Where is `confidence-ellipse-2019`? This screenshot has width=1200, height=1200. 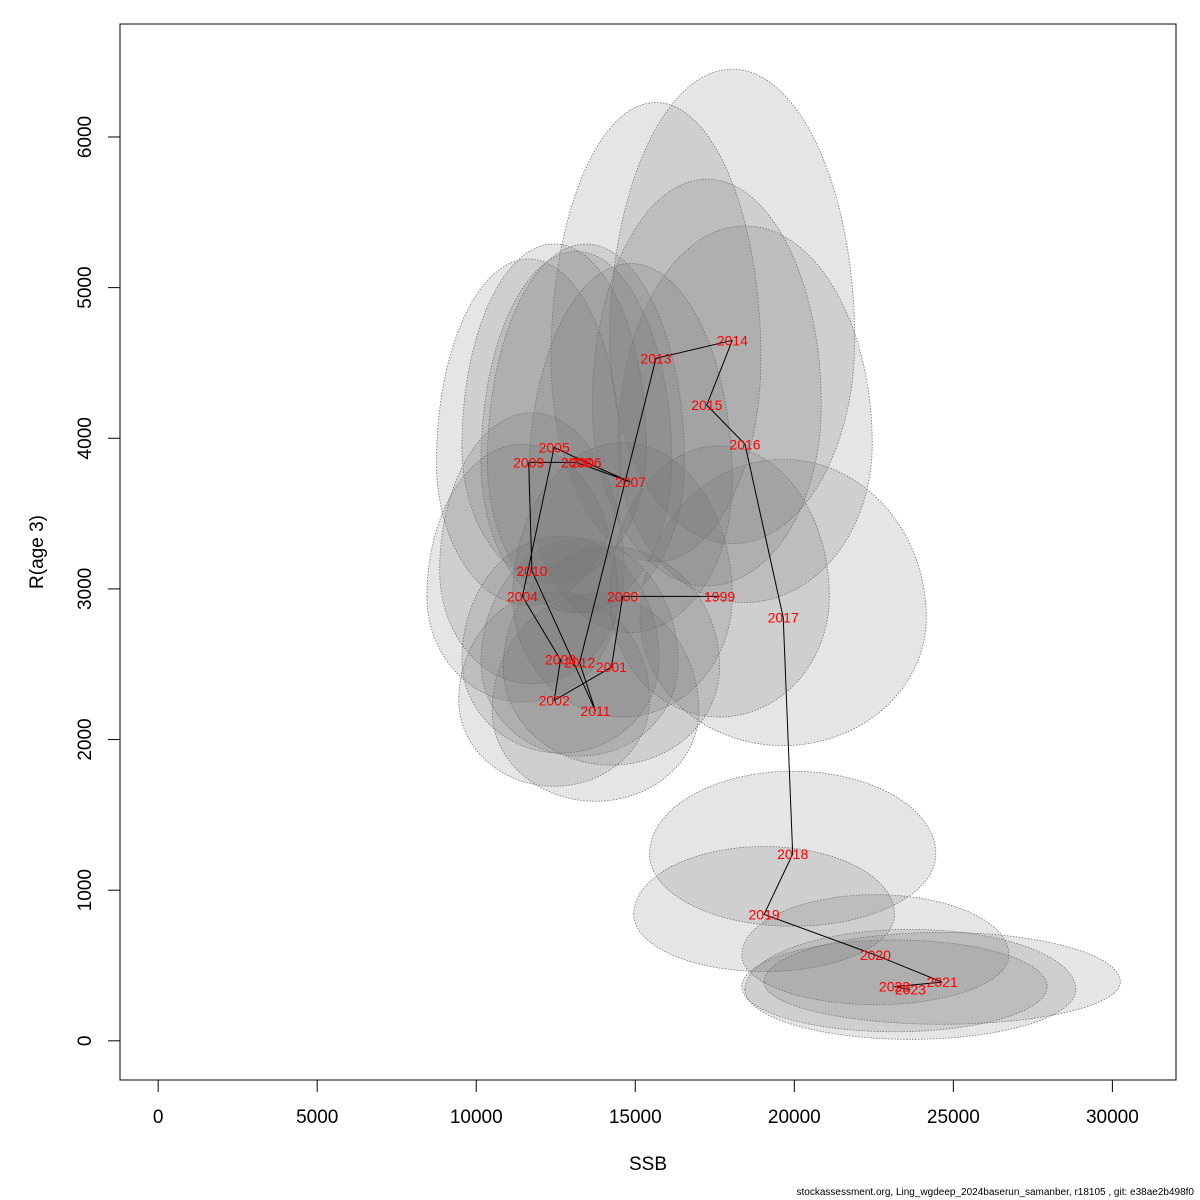 confidence-ellipse-2019 is located at coordinates (764, 909).